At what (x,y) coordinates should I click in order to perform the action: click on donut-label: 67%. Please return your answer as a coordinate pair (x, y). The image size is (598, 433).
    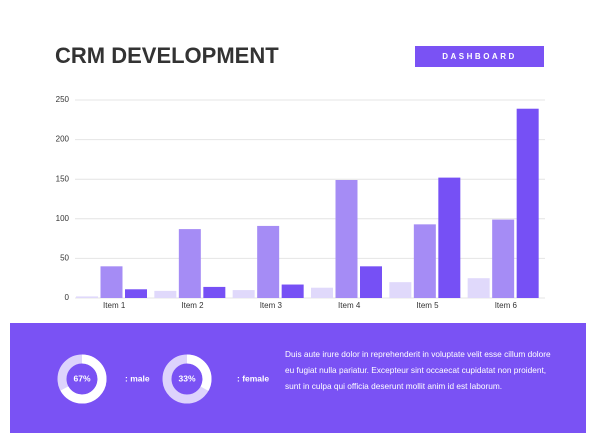
    Looking at the image, I should click on (81, 378).